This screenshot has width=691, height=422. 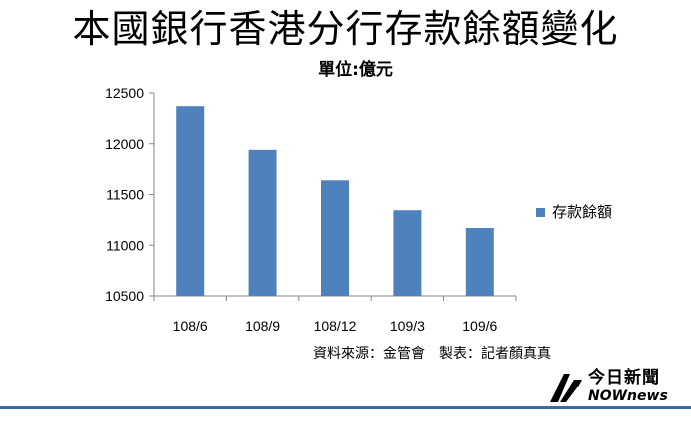 I want to click on source-note: 資料來源：金管會 製表：記者顏真真, so click(x=432, y=354).